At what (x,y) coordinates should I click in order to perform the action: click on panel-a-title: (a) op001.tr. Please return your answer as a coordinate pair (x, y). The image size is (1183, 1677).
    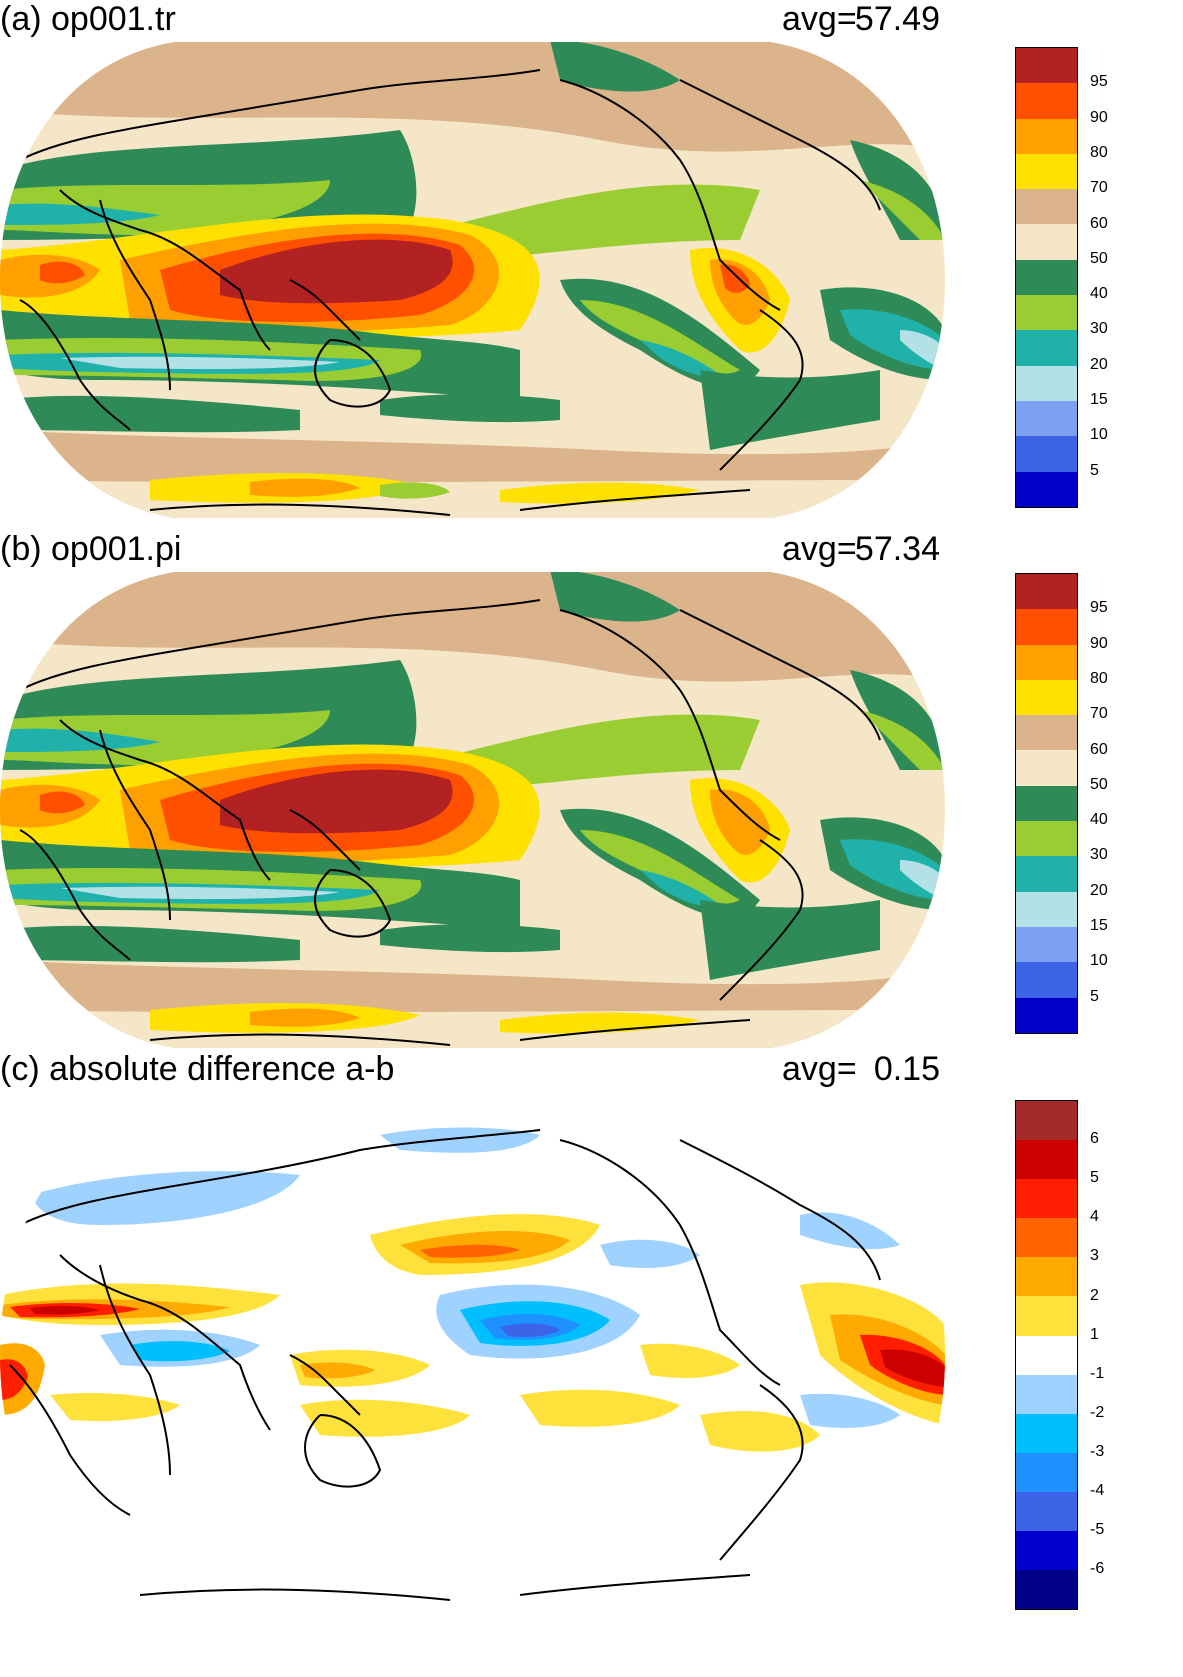
    Looking at the image, I should click on (88, 19).